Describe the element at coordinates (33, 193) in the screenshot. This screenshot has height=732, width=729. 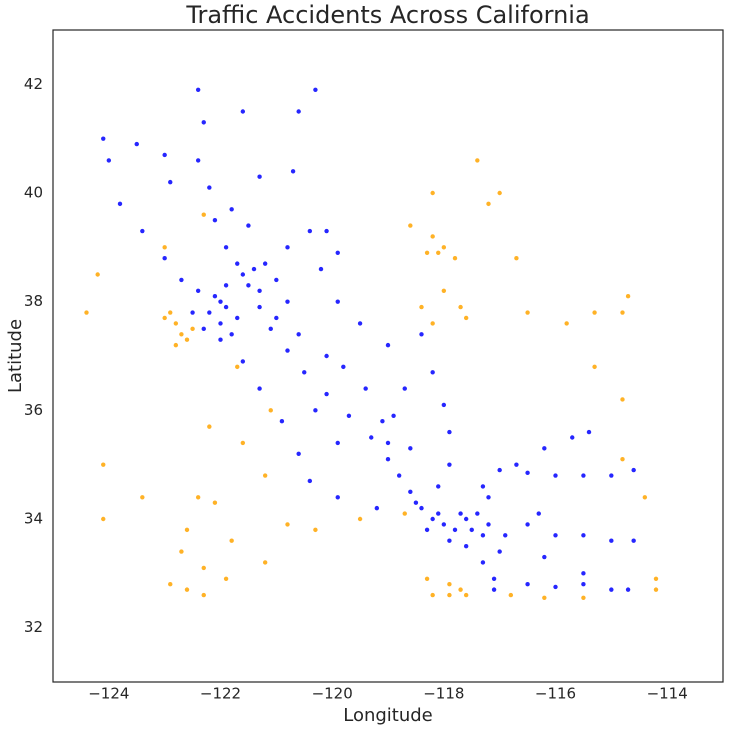
I see `y-tick-label: 40` at that location.